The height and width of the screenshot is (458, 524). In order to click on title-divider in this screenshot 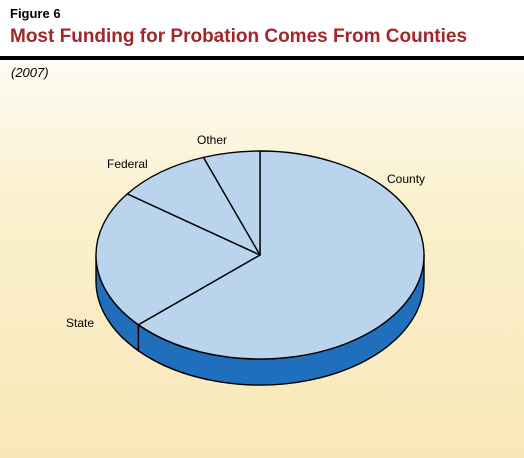, I will do `click(262, 58)`.